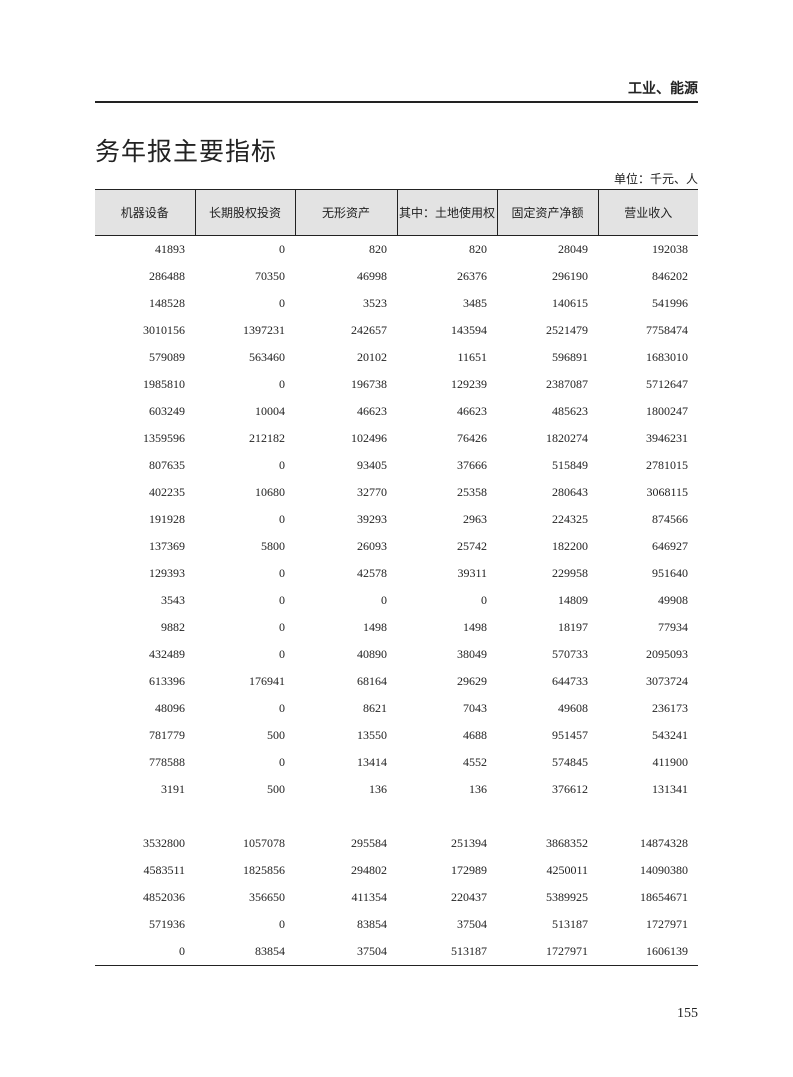 The width and height of the screenshot is (793, 1077). What do you see at coordinates (664, 843) in the screenshot?
I see `table-cell: 14874328` at bounding box center [664, 843].